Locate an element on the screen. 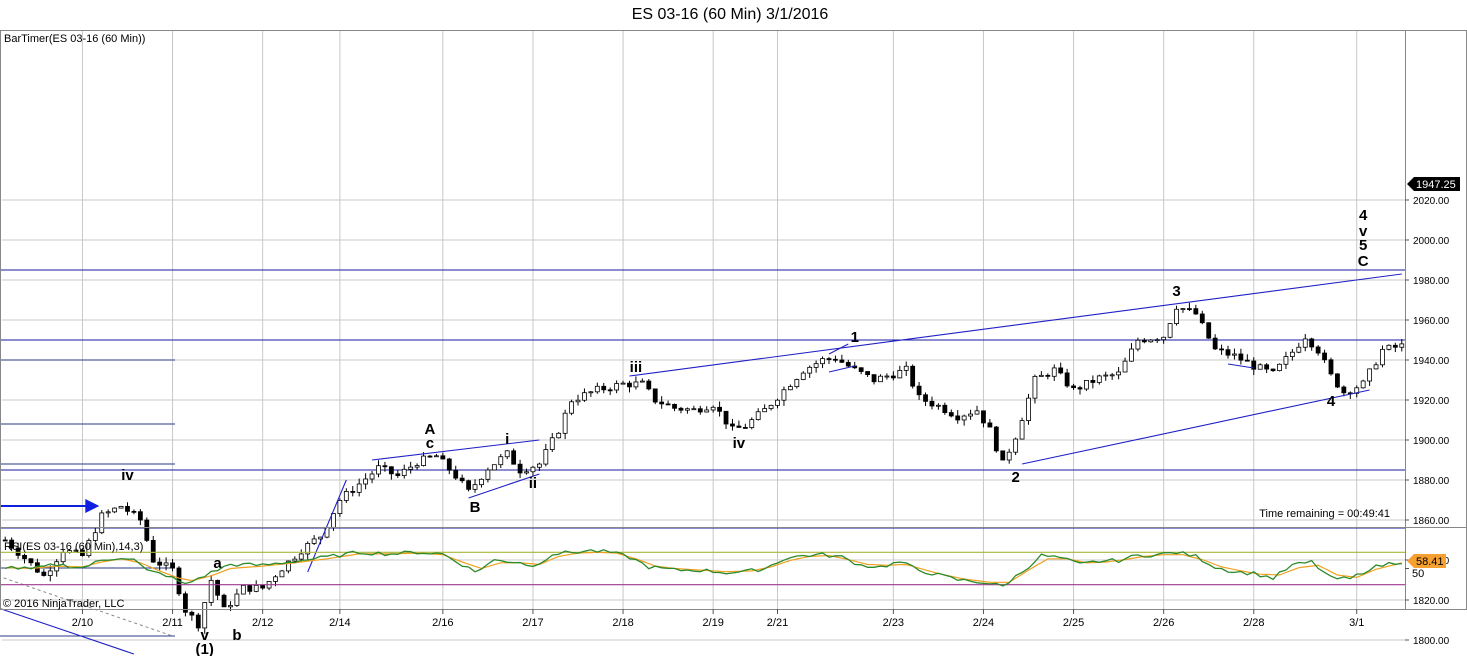 The height and width of the screenshot is (656, 1467). last-price-marker: 1947.25 is located at coordinates (1433, 184).